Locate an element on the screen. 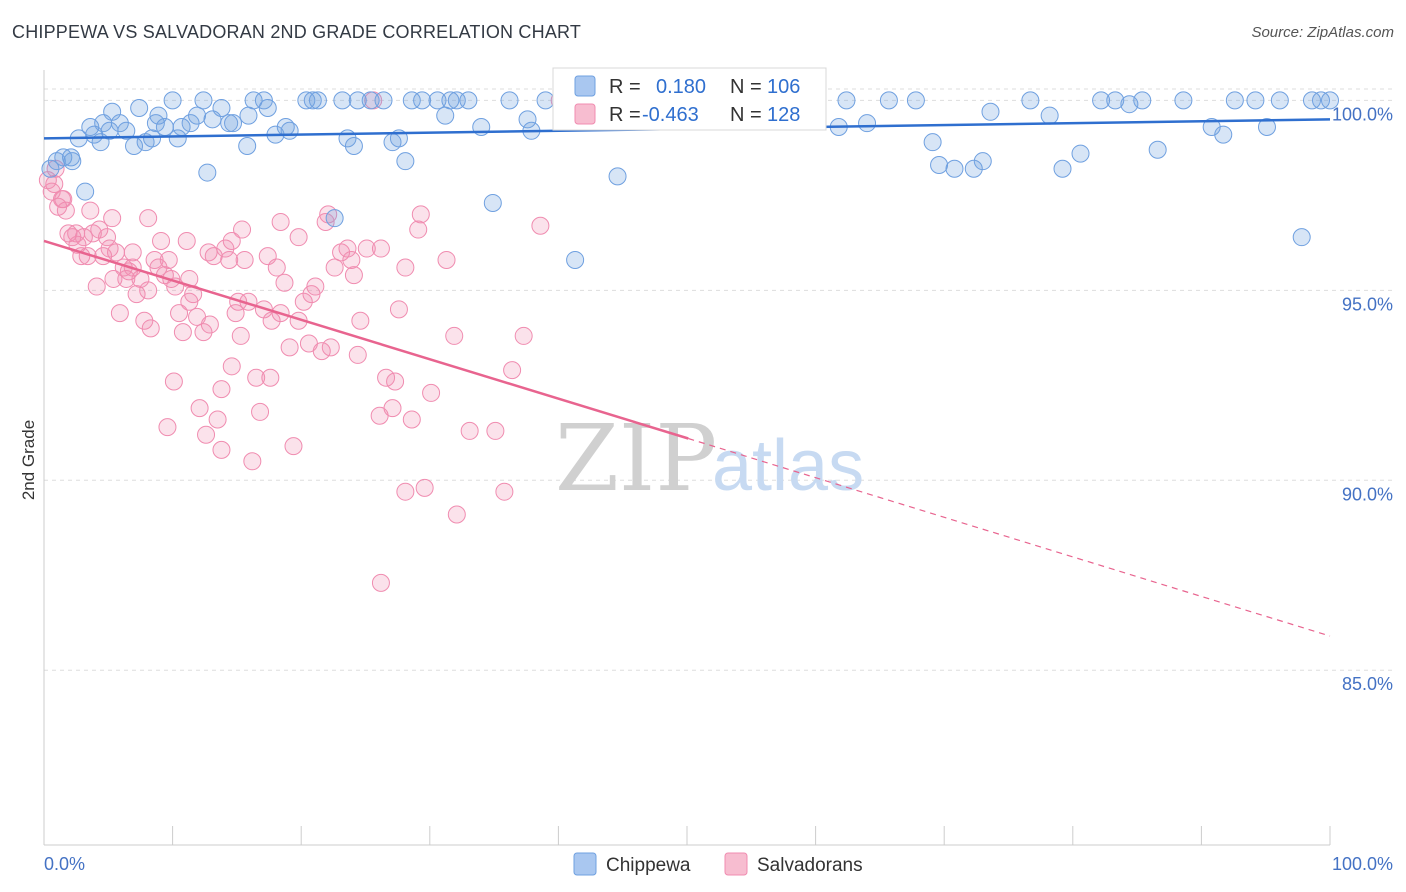  salvadoran-trend-line is located at coordinates (366, 339).